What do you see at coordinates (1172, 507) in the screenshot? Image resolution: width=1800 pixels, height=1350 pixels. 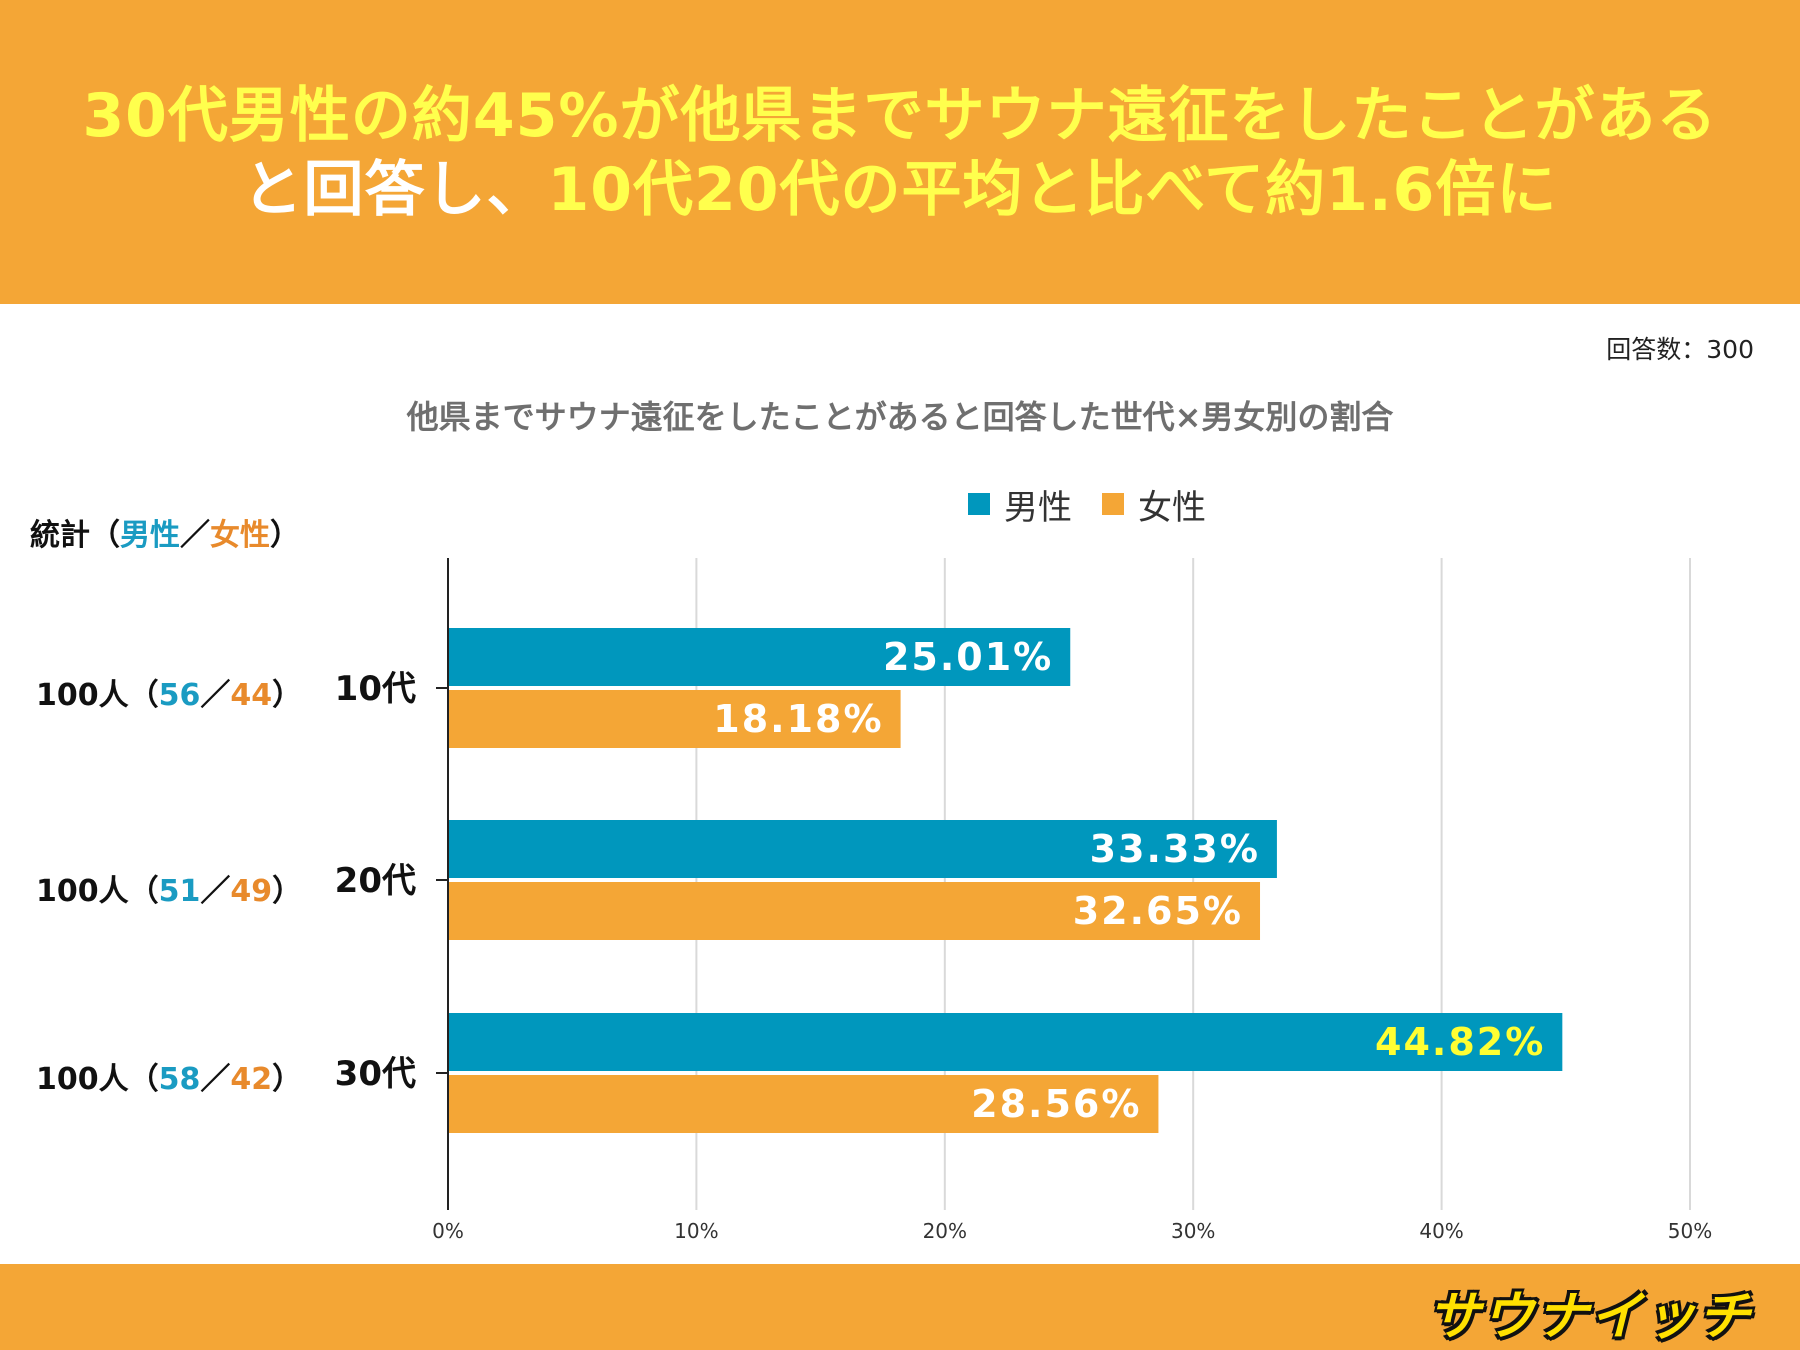 I see `legend-label-female: 女性` at bounding box center [1172, 507].